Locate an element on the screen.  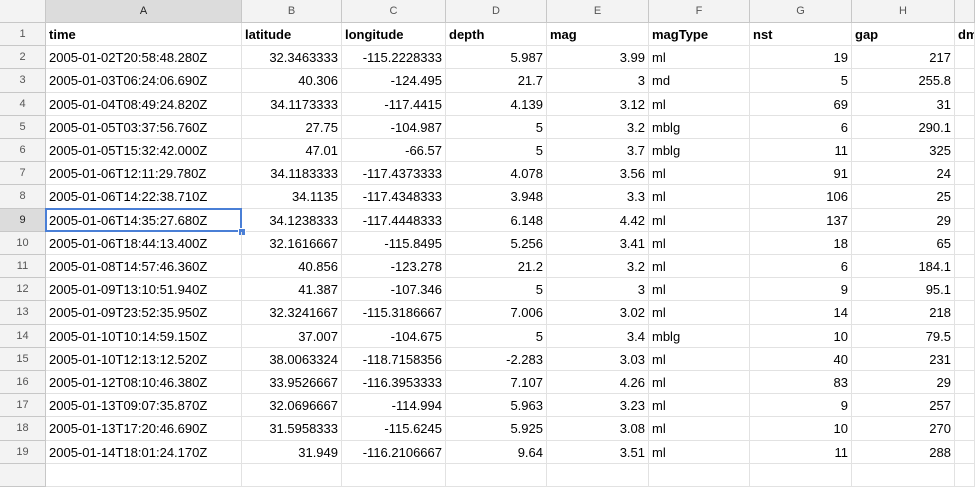
cell-c11: -123.278 is located at coordinates (394, 267).